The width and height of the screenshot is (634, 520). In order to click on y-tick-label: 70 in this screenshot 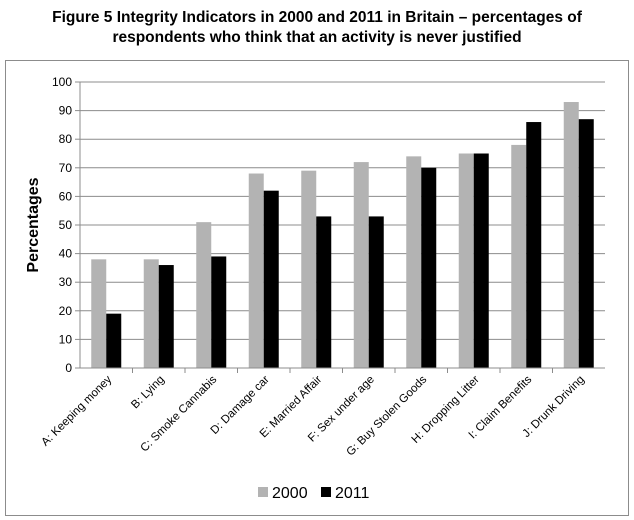, I will do `click(66, 168)`.